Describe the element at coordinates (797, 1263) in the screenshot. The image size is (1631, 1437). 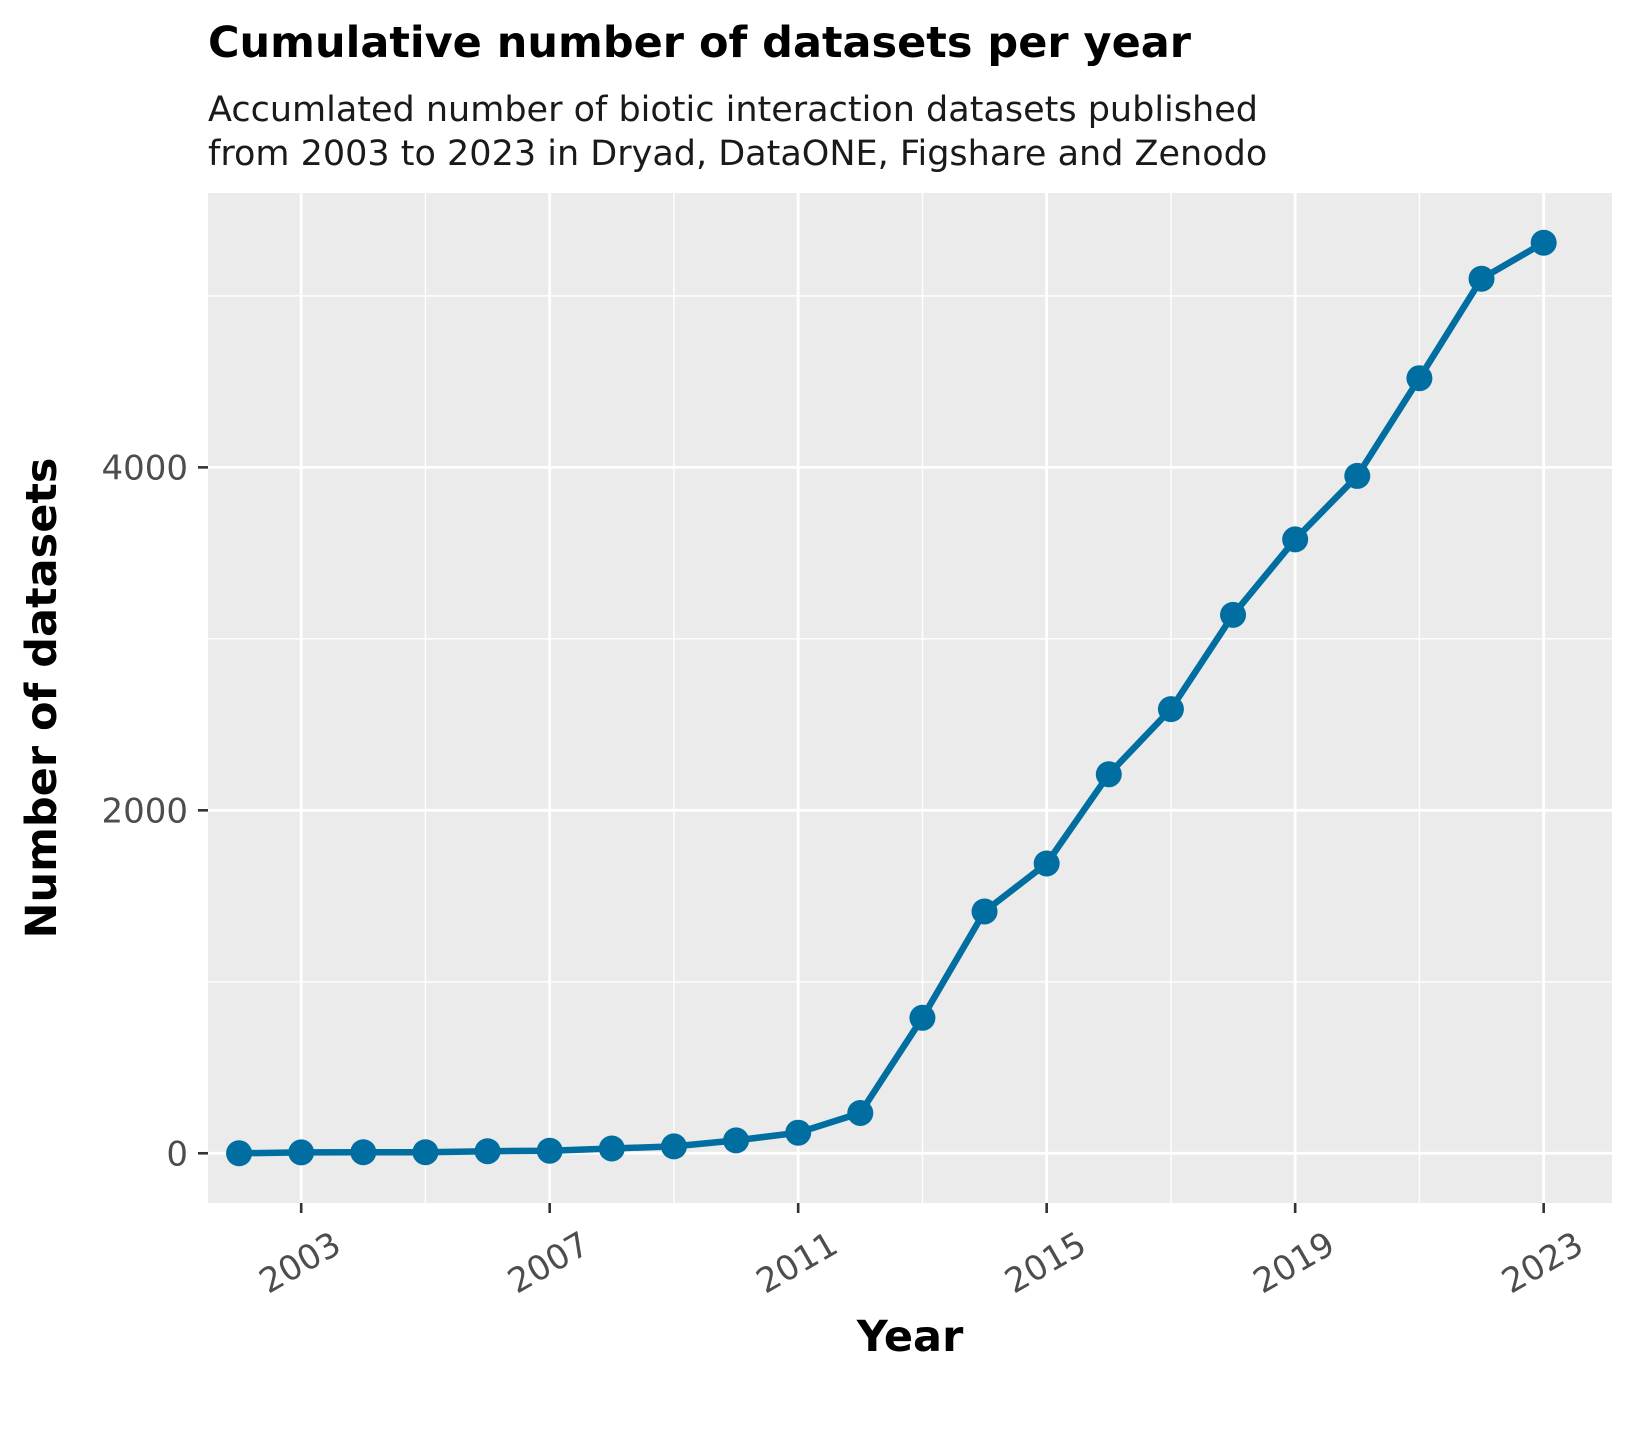
I see `x-tick-label: 2011` at that location.